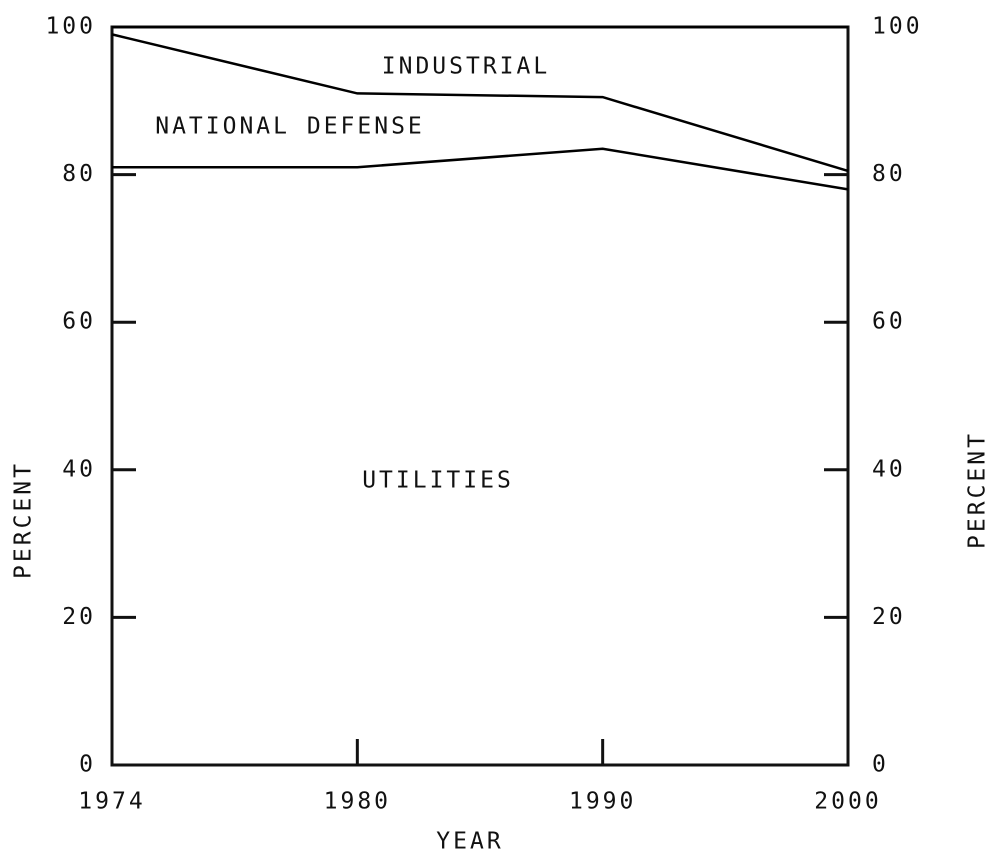 The height and width of the screenshot is (865, 990). I want to click on x-tick-label: 1980, so click(357, 802).